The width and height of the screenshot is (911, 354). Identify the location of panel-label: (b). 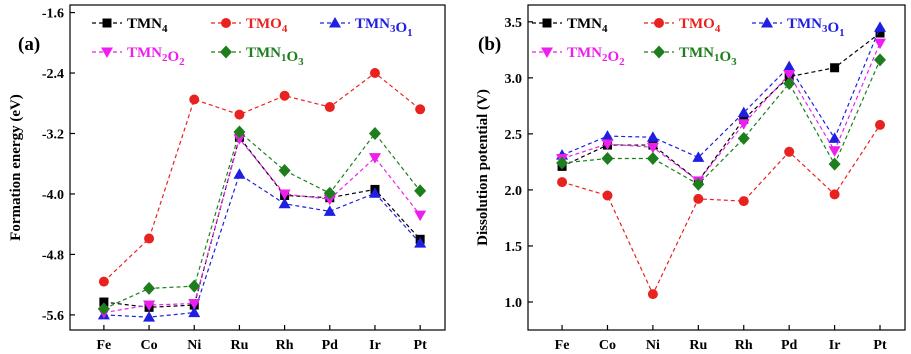
(489, 44).